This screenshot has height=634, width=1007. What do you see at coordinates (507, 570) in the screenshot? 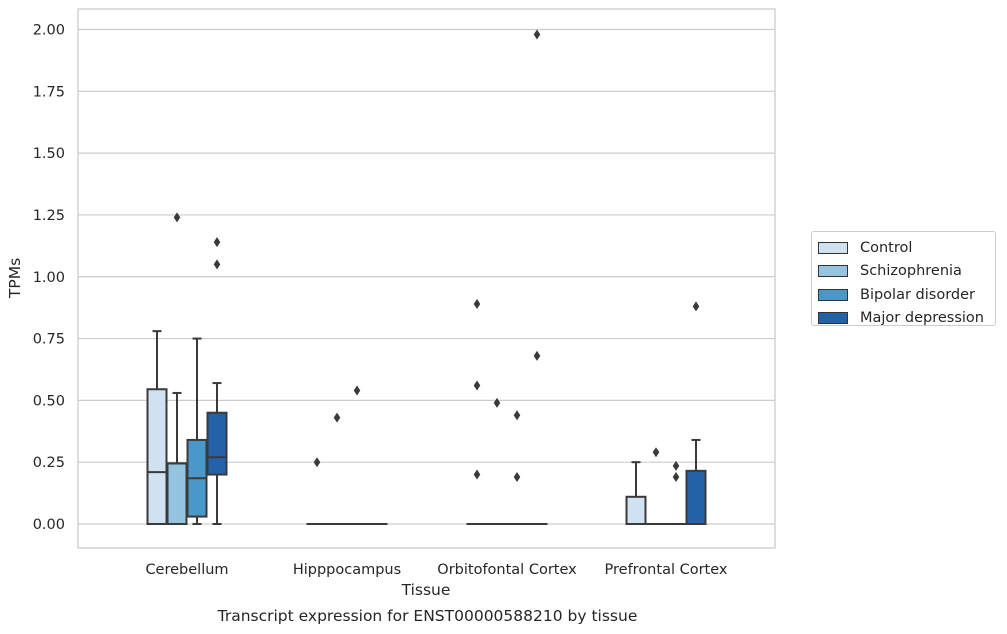
I see `x-tick-label: Orbitofontal Cortex` at bounding box center [507, 570].